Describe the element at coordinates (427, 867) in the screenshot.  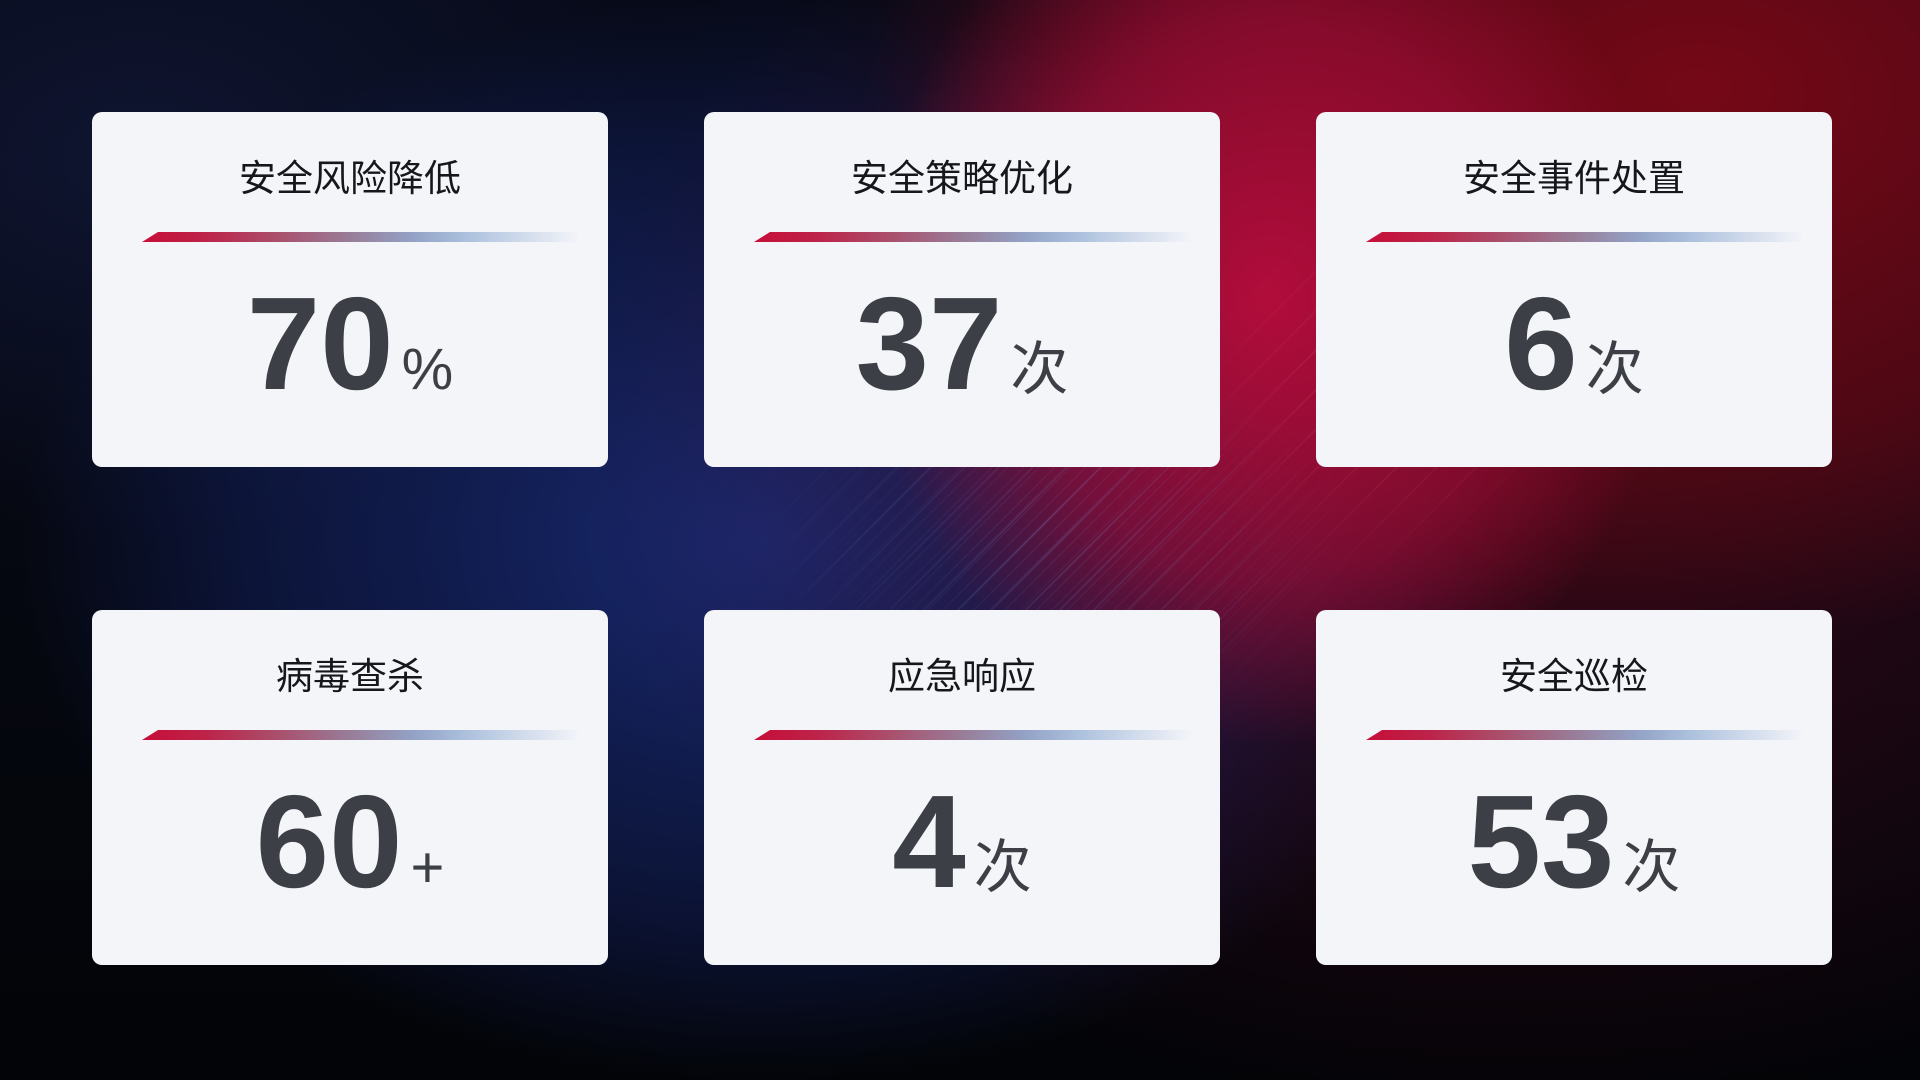
I see `stat-unit: +` at that location.